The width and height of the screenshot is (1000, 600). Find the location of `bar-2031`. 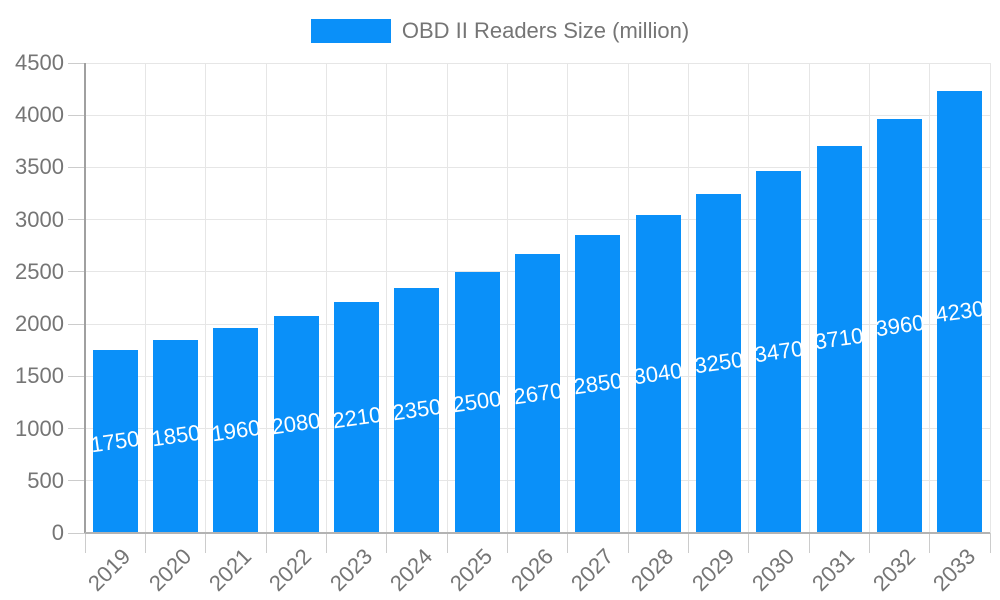

bar-2031 is located at coordinates (839, 339).